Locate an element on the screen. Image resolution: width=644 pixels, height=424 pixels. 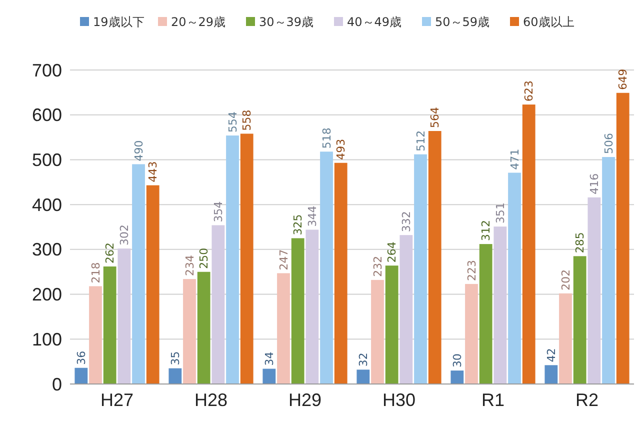
data-label: 32 is located at coordinates (363, 359).